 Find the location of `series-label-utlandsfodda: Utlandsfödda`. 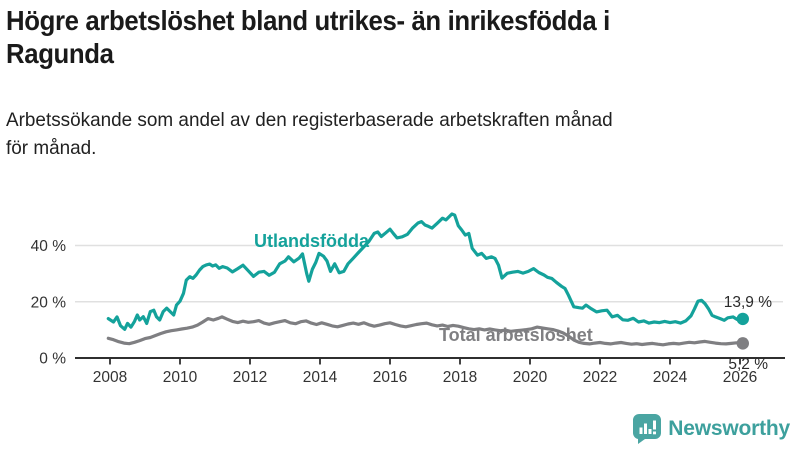

series-label-utlandsfodda: Utlandsfödda is located at coordinates (312, 241).